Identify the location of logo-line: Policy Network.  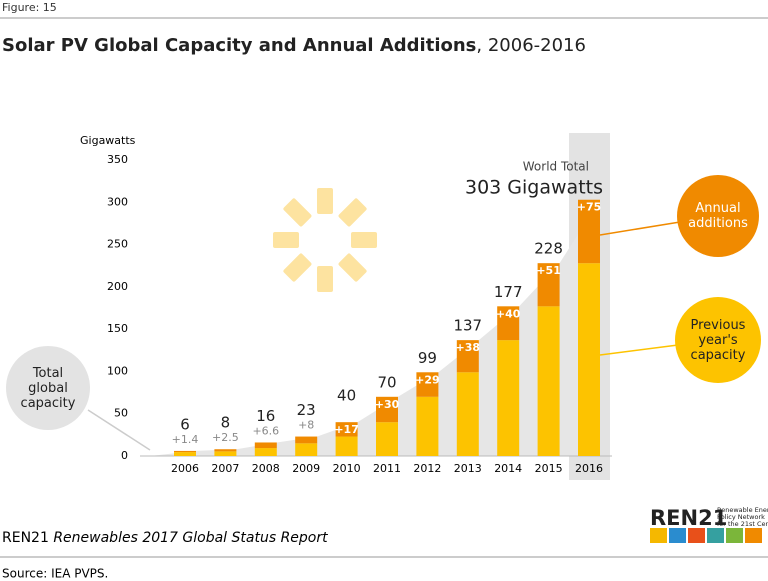
(741, 517).